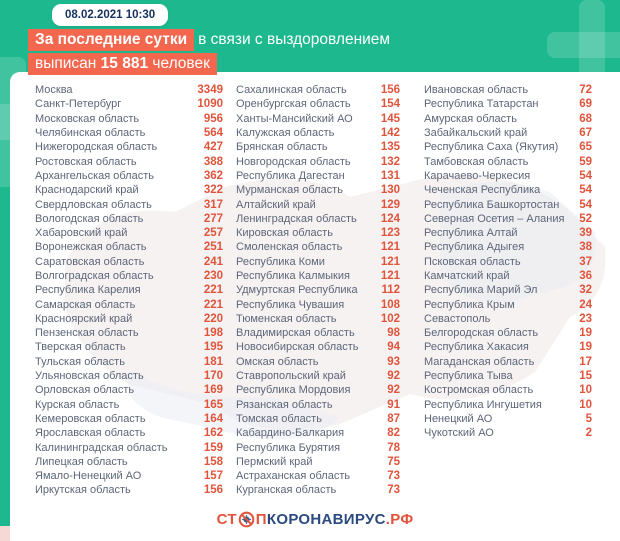 Image resolution: width=620 pixels, height=541 pixels. Describe the element at coordinates (213, 476) in the screenshot. I see `region-value: 157` at that location.